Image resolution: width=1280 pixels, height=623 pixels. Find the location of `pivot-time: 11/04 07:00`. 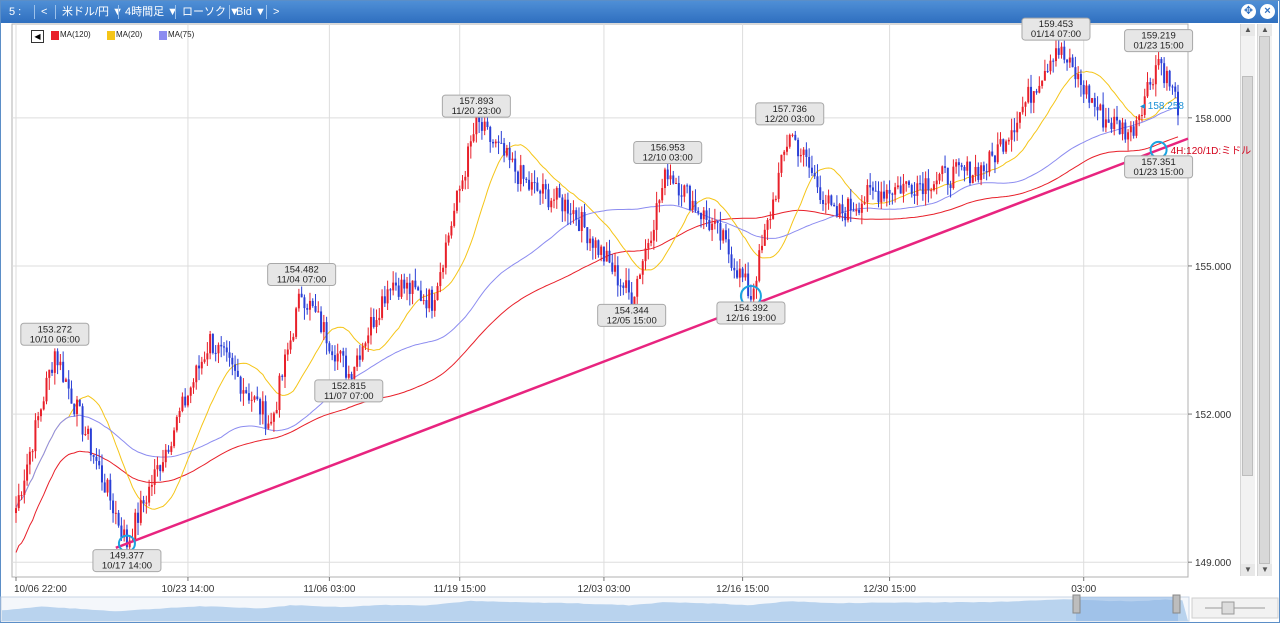

pivot-time: 11/04 07:00 is located at coordinates (301, 280).